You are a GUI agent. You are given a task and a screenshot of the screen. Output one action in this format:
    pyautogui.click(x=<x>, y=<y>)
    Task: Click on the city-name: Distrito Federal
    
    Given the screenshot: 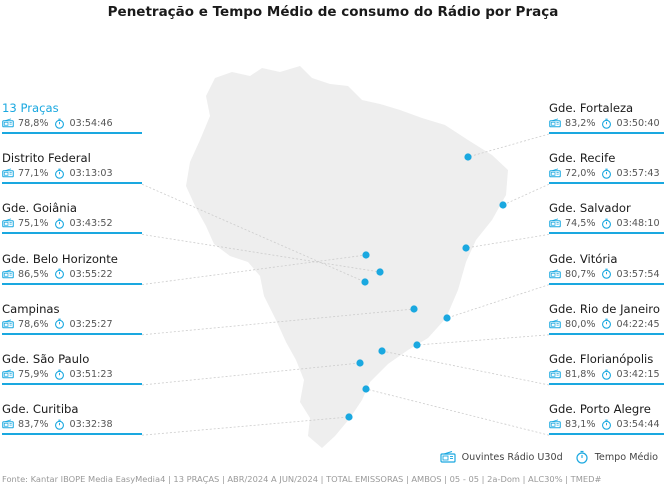 What is the action you would take?
    pyautogui.click(x=46, y=158)
    